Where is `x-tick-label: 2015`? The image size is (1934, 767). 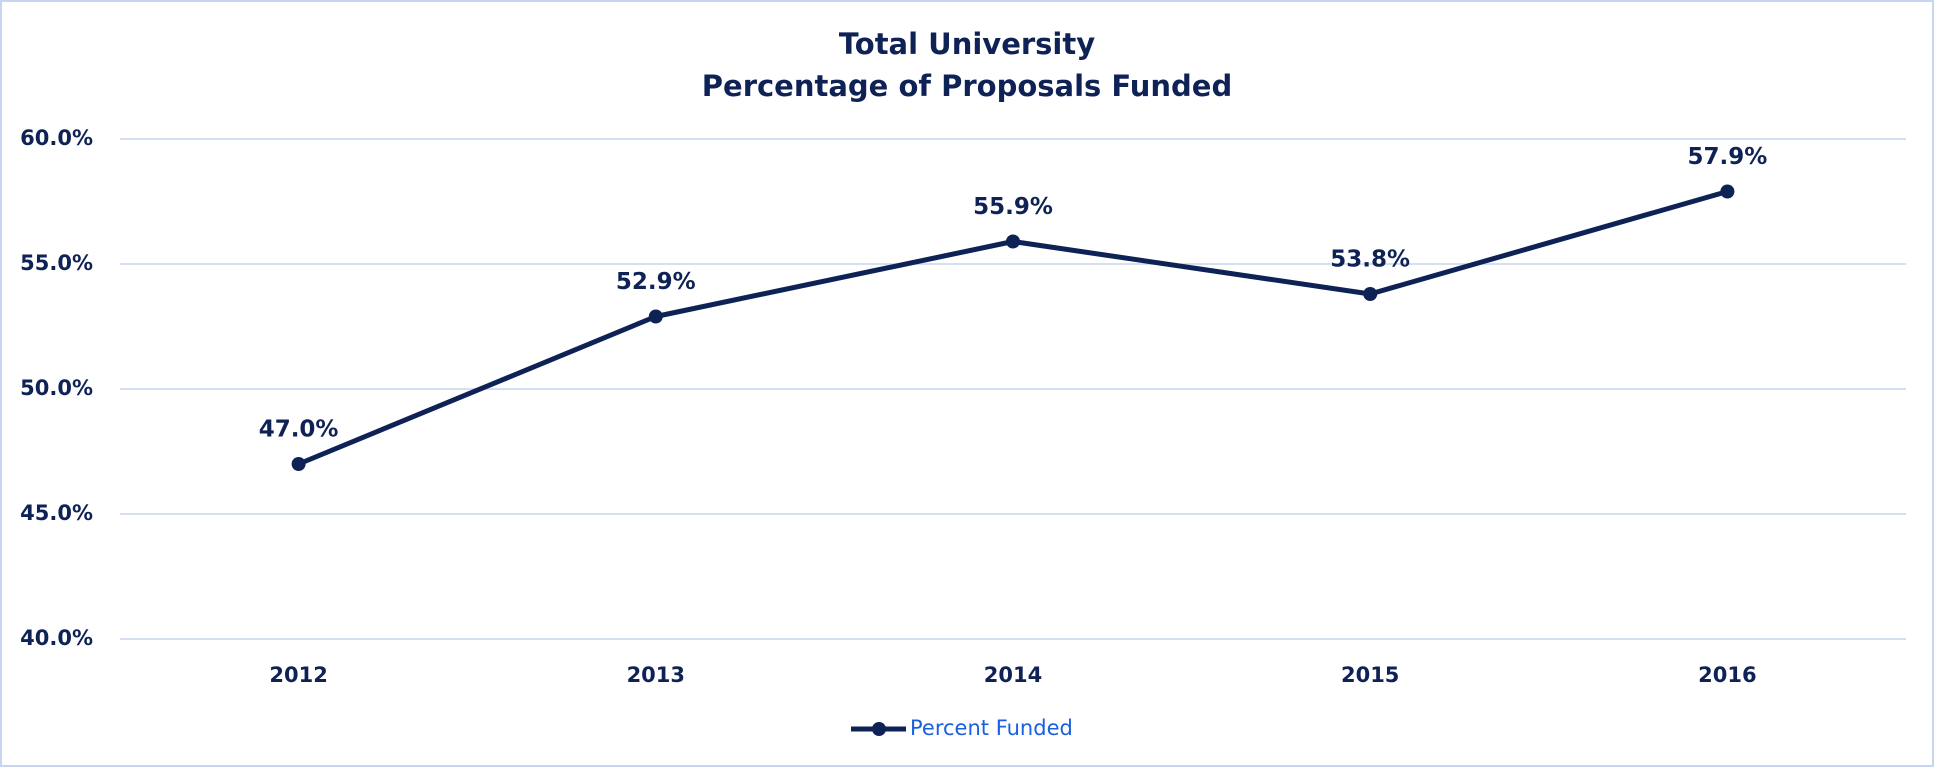
x-tick-label: 2015 is located at coordinates (1370, 675).